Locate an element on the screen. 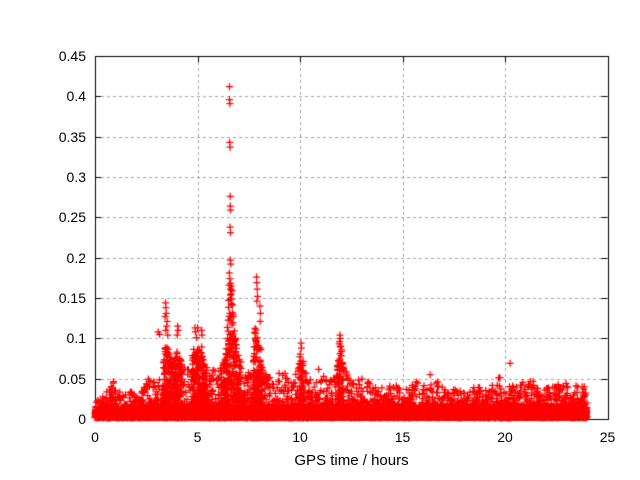 The image size is (640, 480). y-tick-label: 0.05 is located at coordinates (72, 378).